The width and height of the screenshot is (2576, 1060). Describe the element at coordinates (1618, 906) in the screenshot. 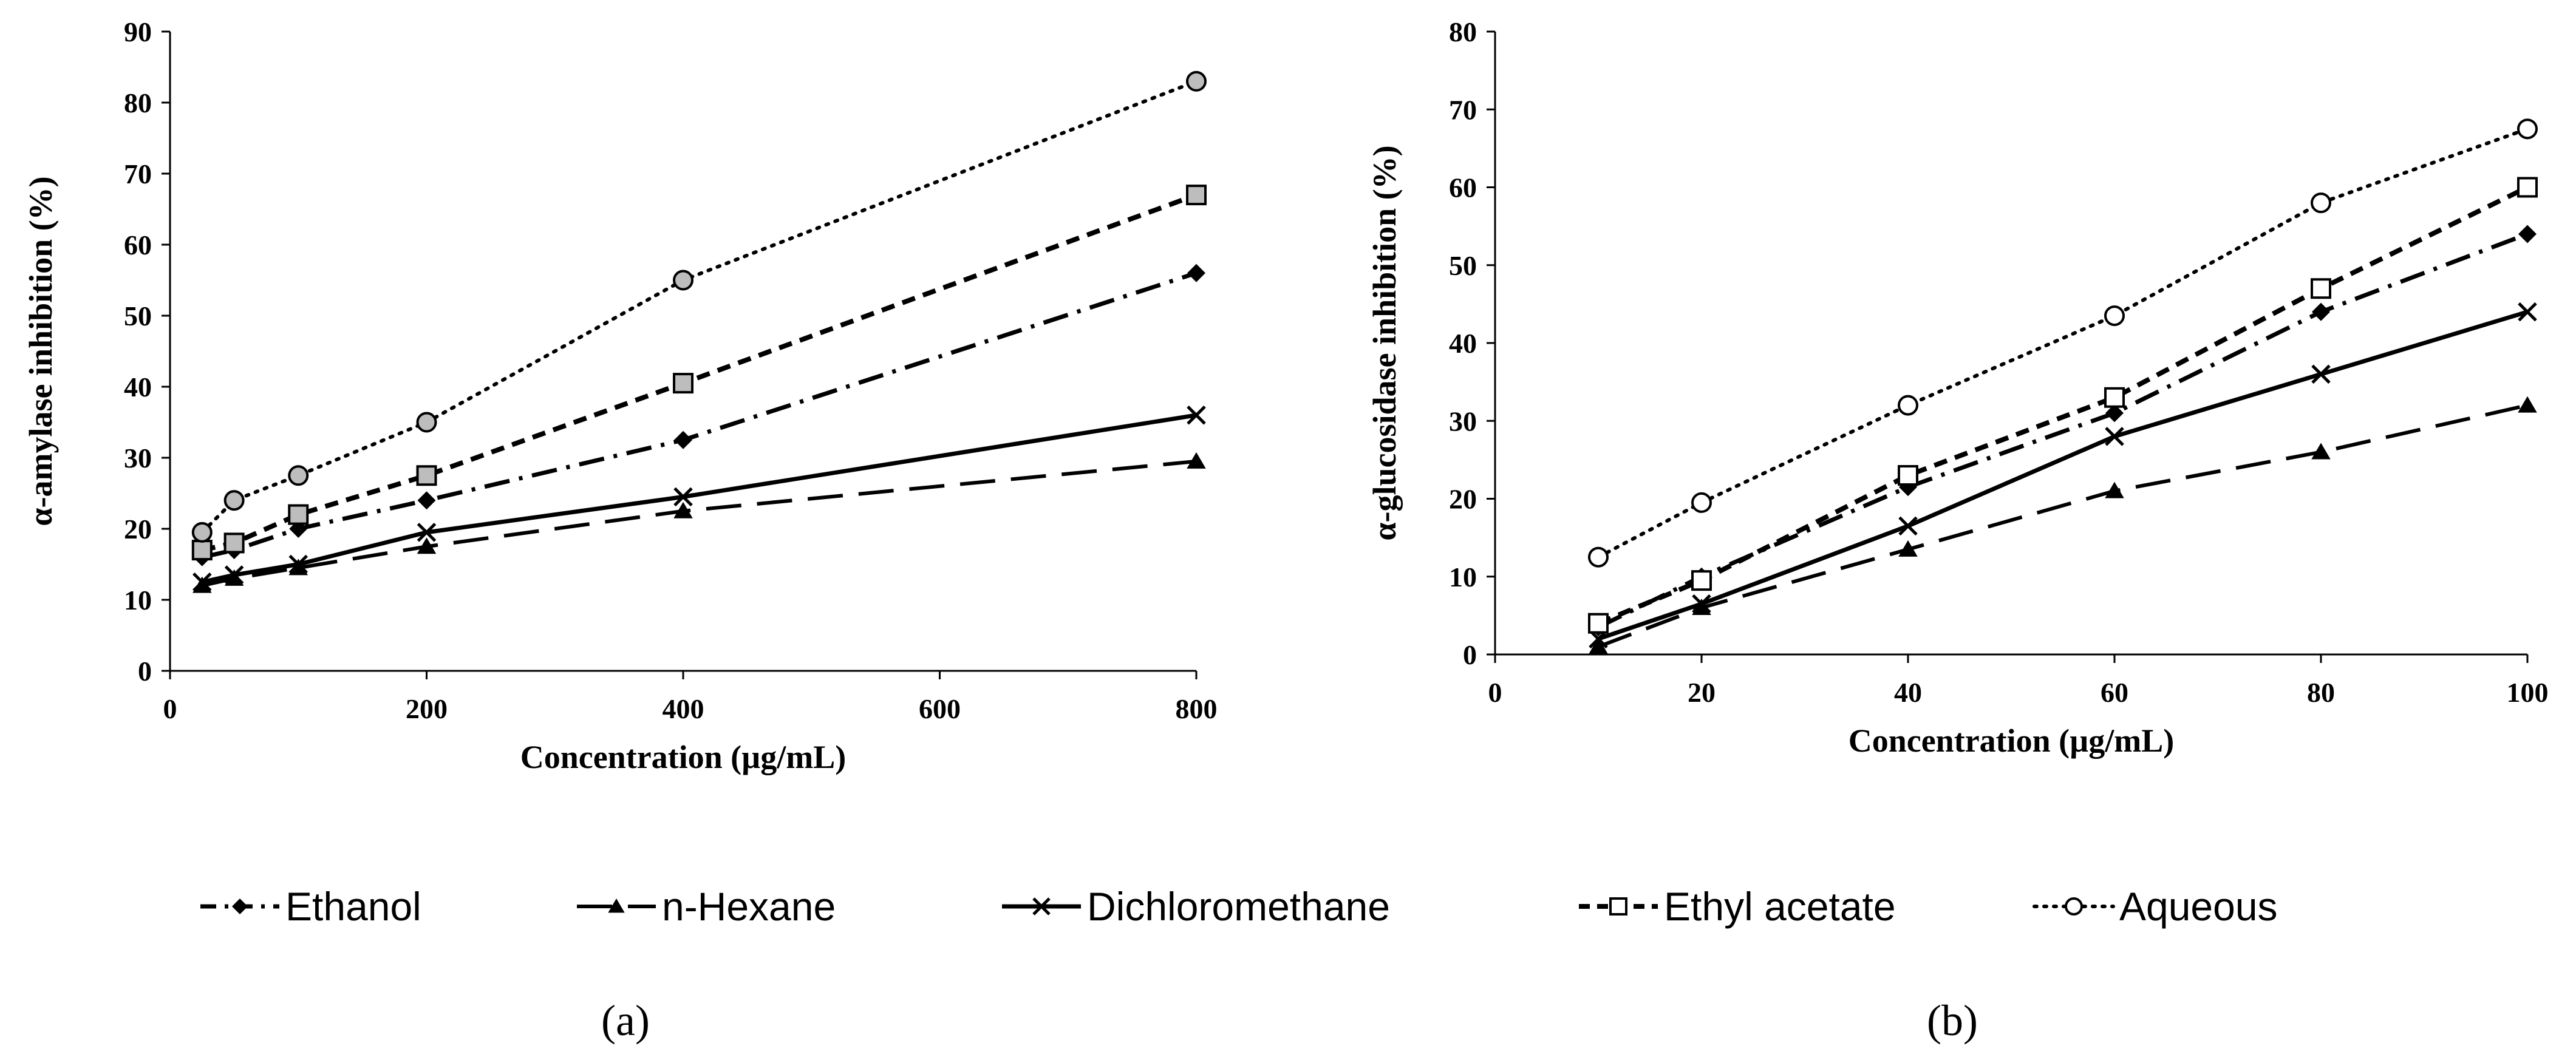

I see `legend-marker-ethyl-acetate` at that location.